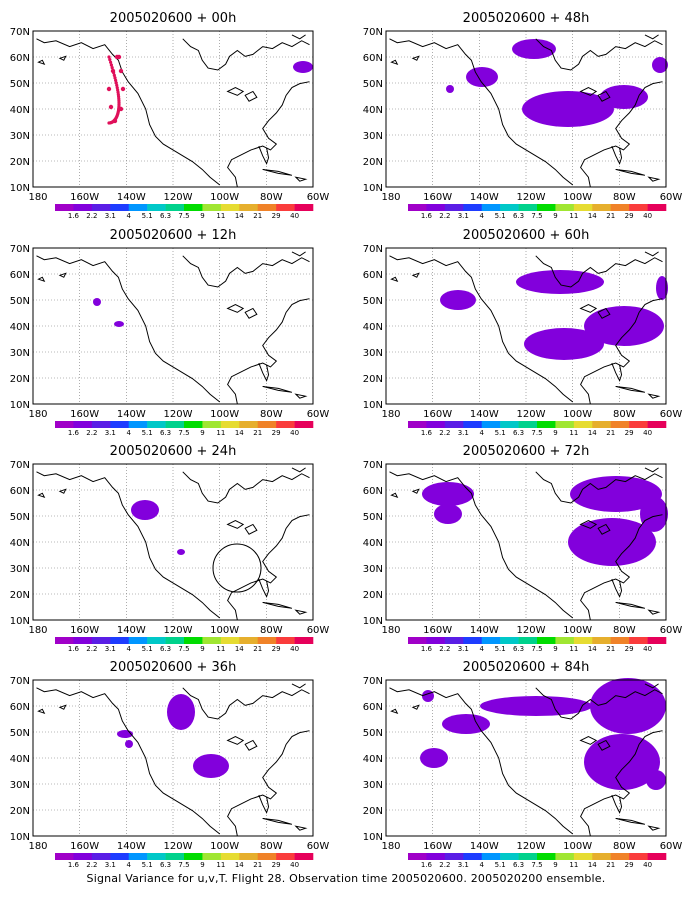 This screenshot has width=692, height=900. Describe the element at coordinates (463, 216) in the screenshot. I see `colorbar-label: 3.1` at that location.